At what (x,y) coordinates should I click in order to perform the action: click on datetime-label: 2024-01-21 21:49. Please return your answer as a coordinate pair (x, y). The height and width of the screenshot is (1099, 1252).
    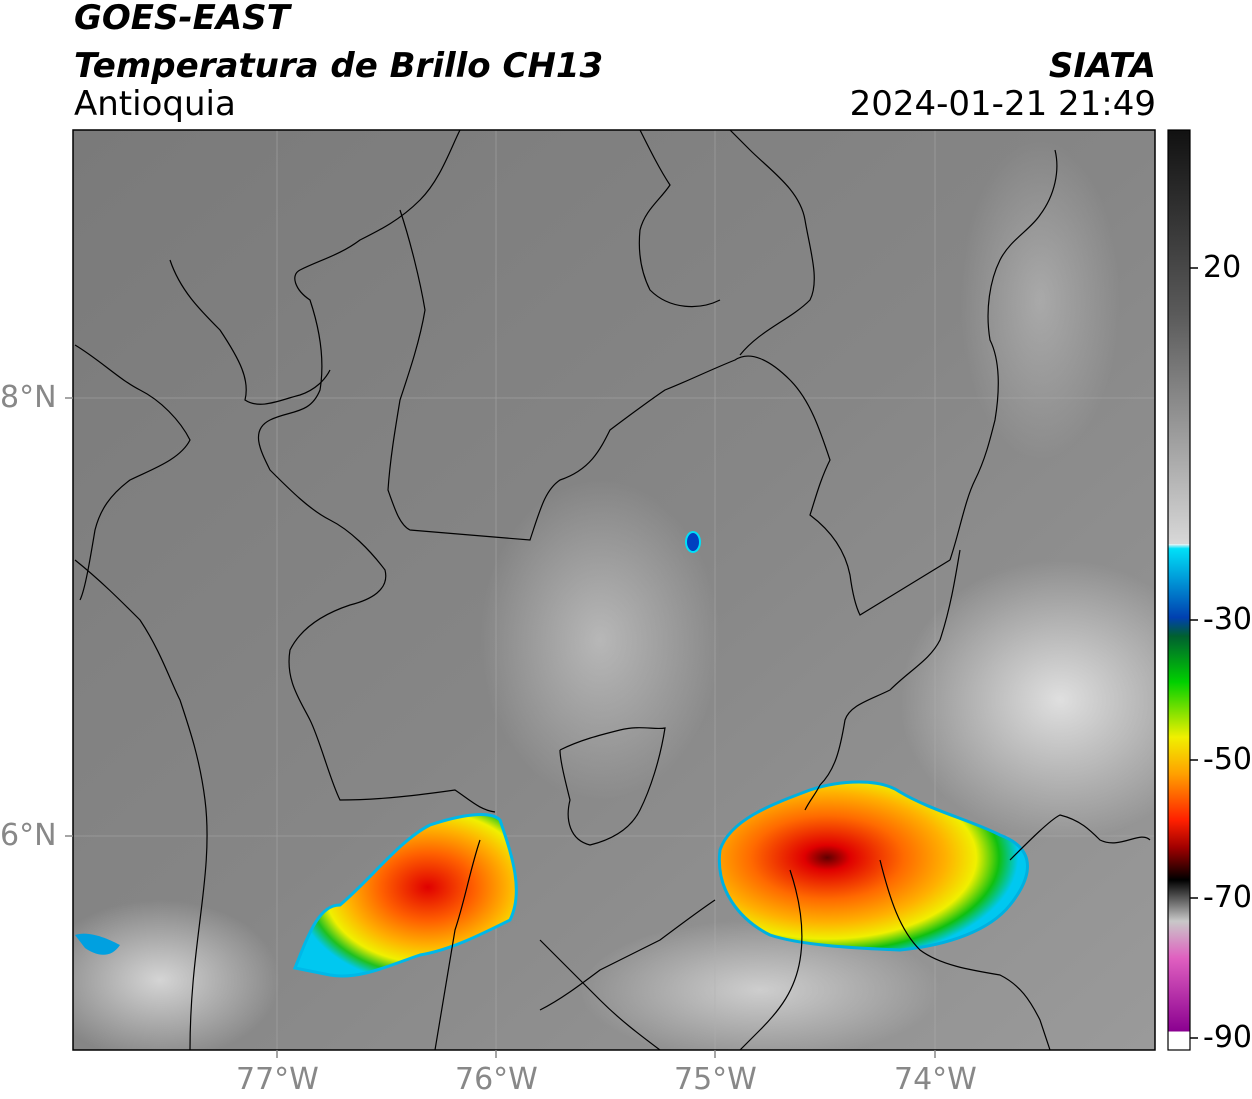
    Looking at the image, I should click on (1002, 104).